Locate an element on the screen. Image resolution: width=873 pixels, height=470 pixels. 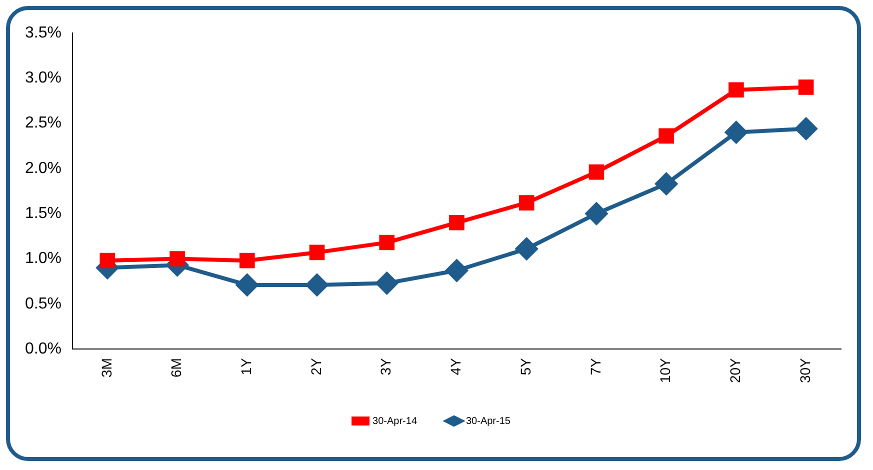
y-tick-label: 3.5% is located at coordinates (43, 33).